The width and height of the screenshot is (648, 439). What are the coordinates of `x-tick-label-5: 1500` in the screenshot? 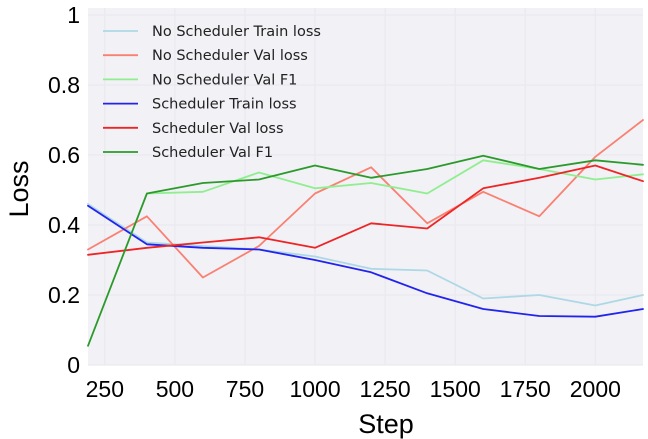 It's located at (455, 389).